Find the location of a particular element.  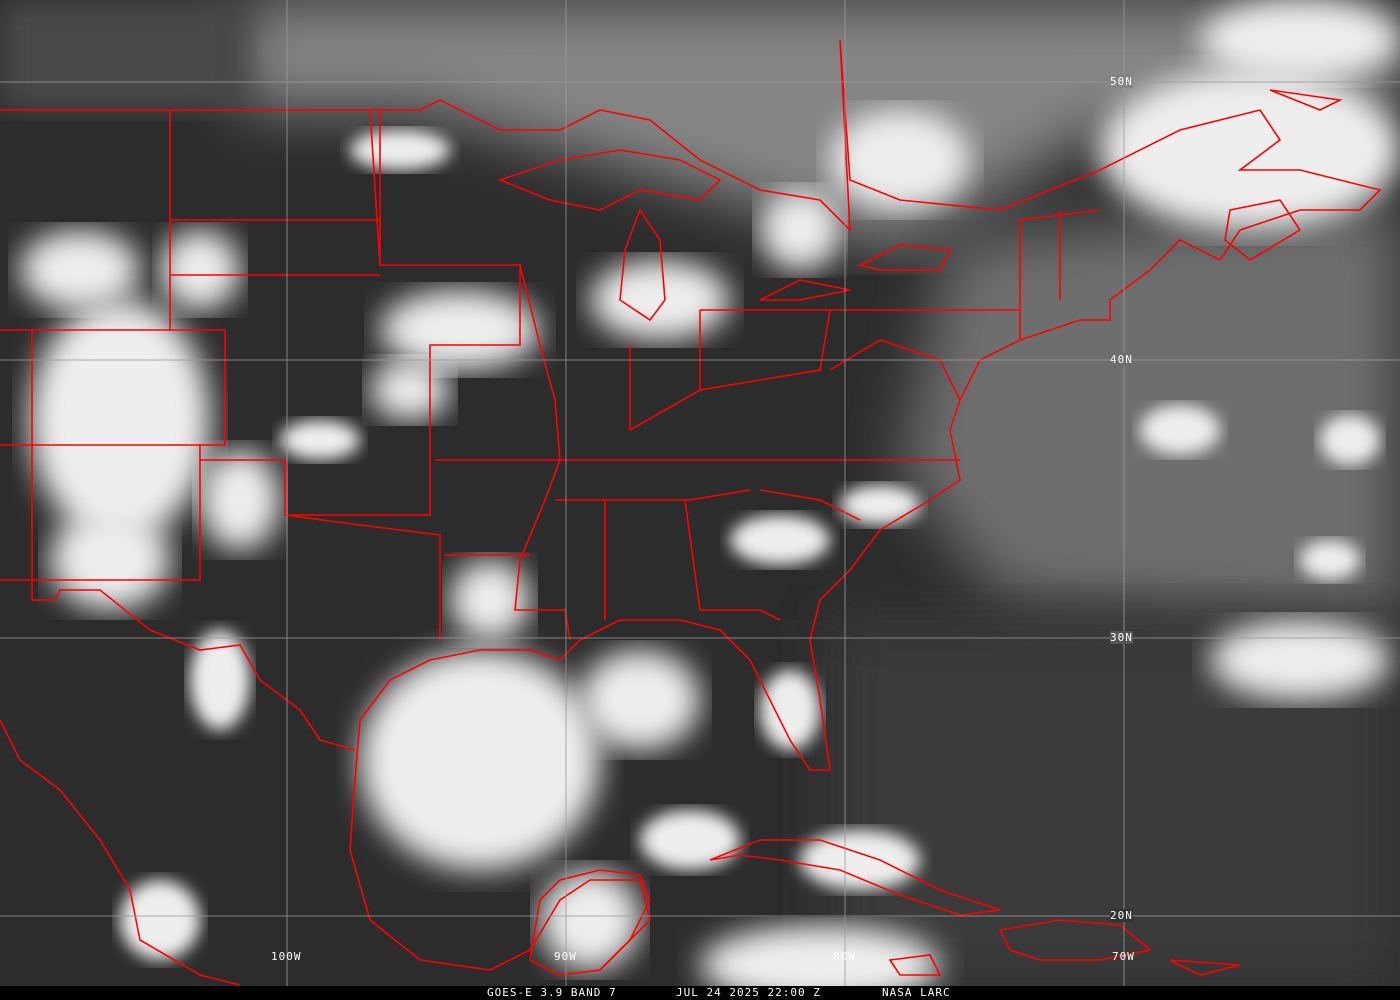

lat-label-30n: 30N is located at coordinates (1121, 637).